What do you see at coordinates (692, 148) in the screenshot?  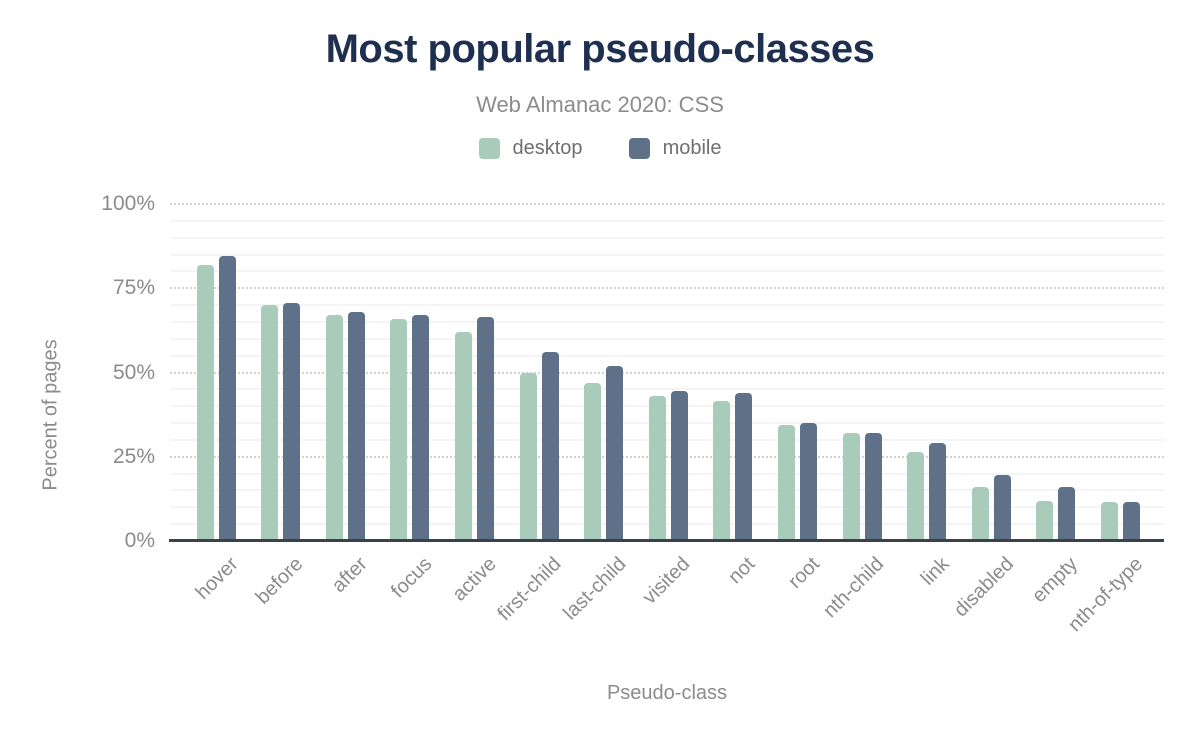 I see `legend-label-mobile: mobile` at bounding box center [692, 148].